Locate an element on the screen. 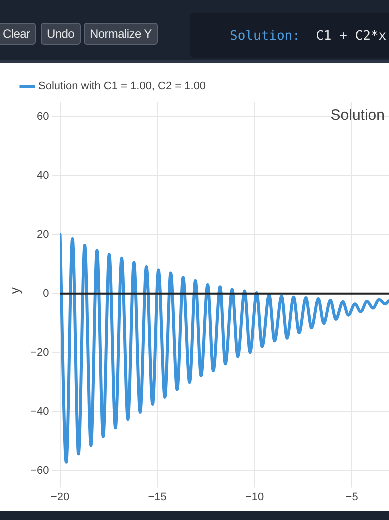  button: Undo is located at coordinates (60, 34).